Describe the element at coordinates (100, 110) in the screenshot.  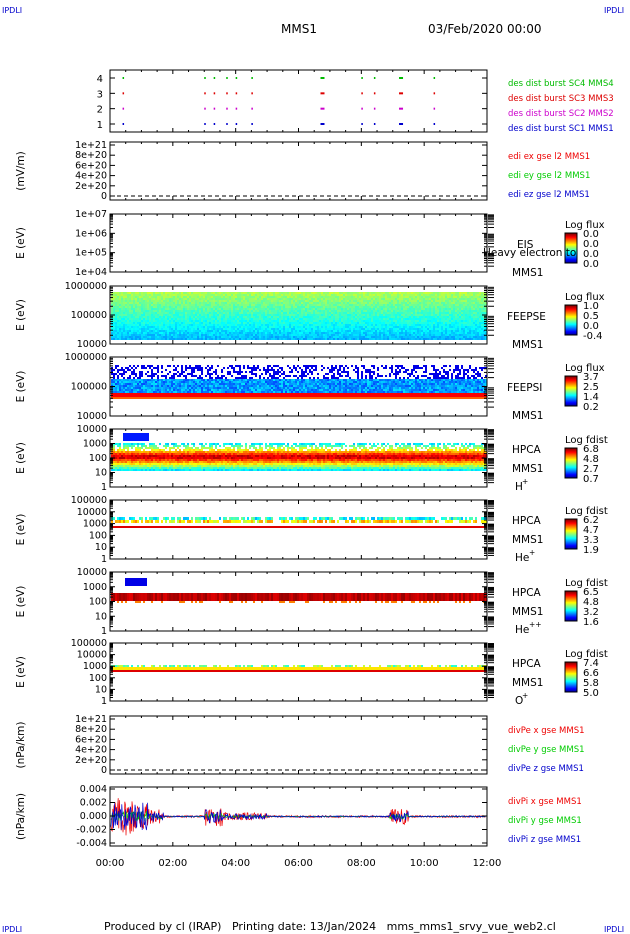
I see `ytick-label: 2` at that location.